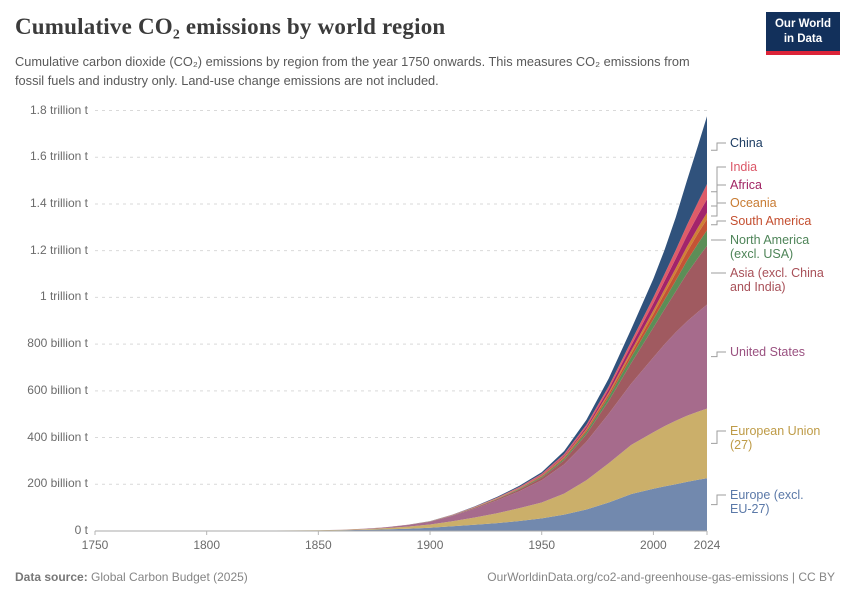 The height and width of the screenshot is (600, 850). I want to click on owid-logo-line2: in Data, so click(803, 38).